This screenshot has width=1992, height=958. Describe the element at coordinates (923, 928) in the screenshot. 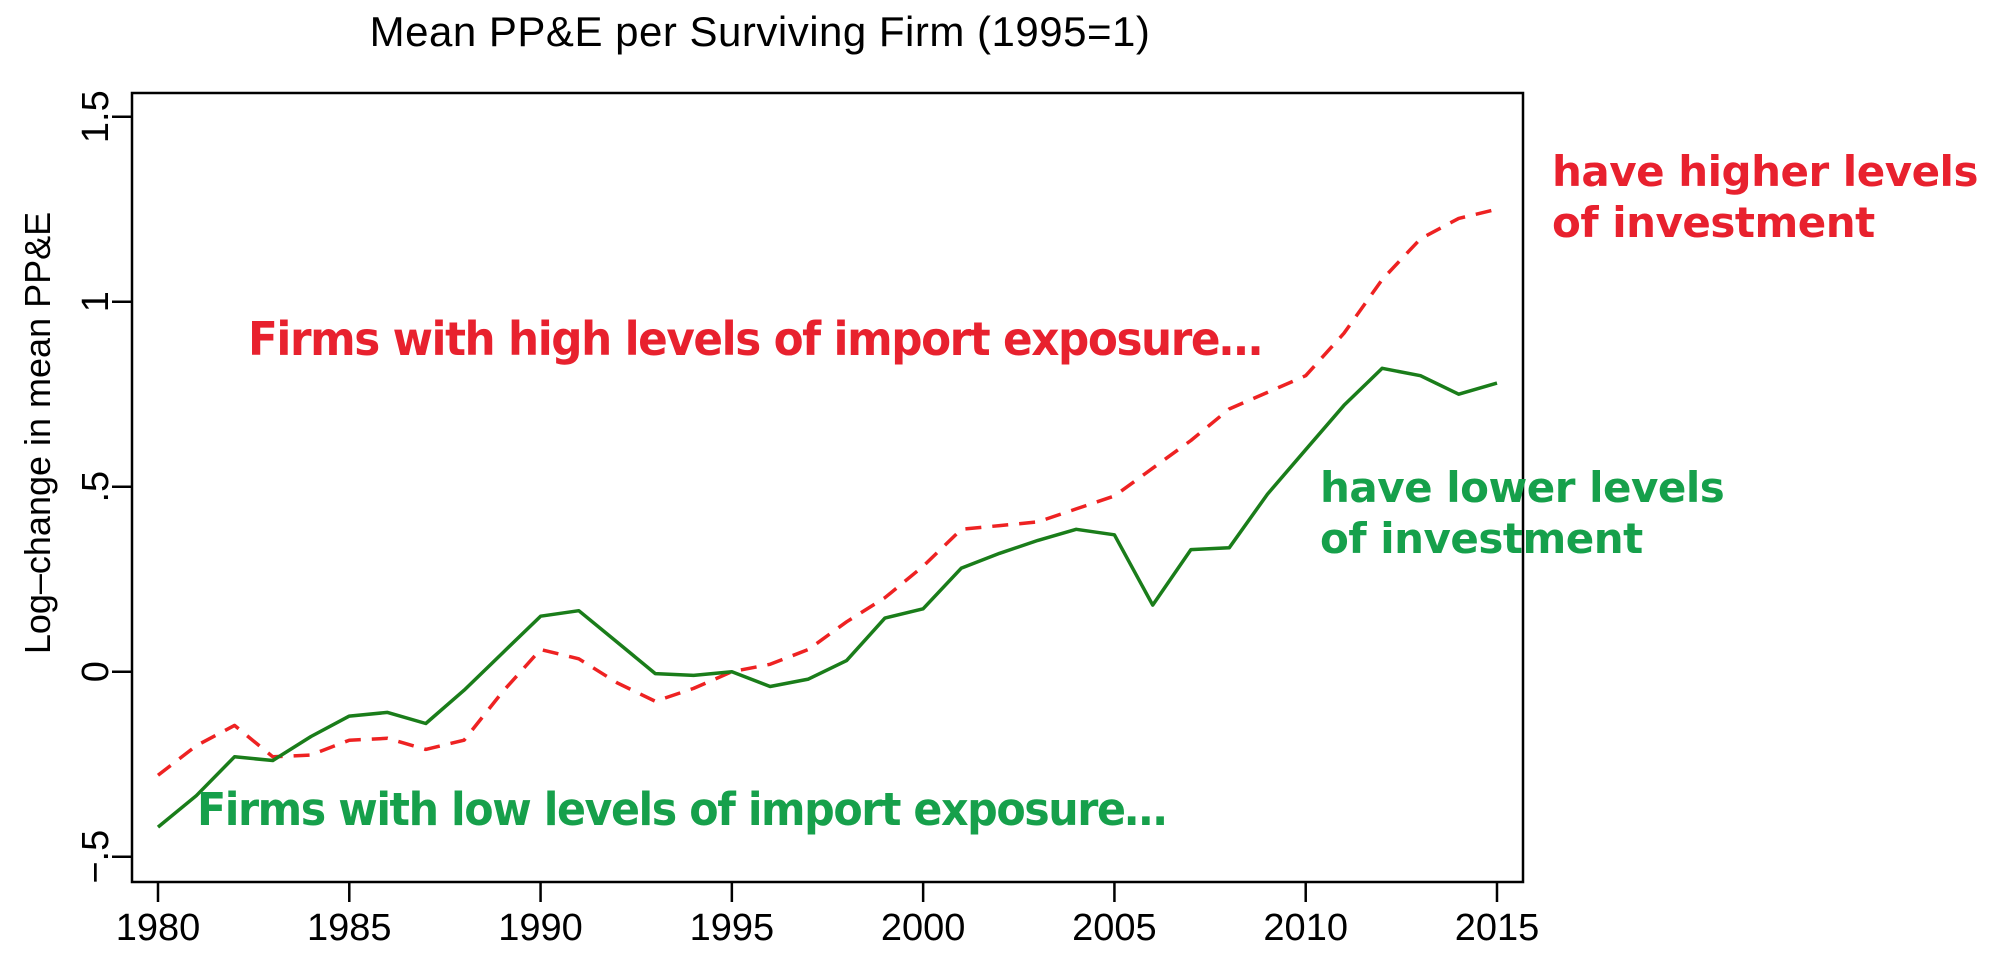

I see `x-tick-label: 2000` at that location.